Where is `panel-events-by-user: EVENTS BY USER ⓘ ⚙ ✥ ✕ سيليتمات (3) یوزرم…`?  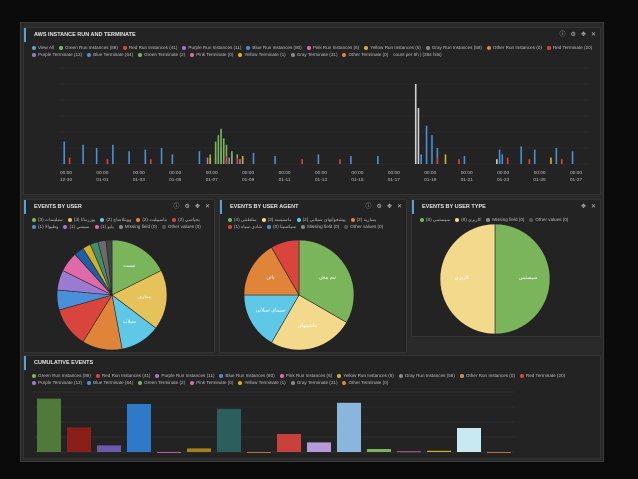
panel-events-by-user: EVENTS BY USER ⓘ ⚙ ✥ ✕ سيليتمات (3) یوزرم… is located at coordinates (119, 276).